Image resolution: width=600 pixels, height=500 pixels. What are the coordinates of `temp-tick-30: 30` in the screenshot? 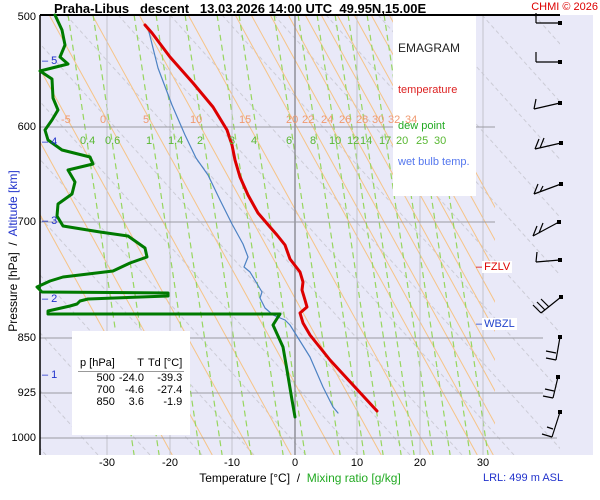 It's located at (483, 463).